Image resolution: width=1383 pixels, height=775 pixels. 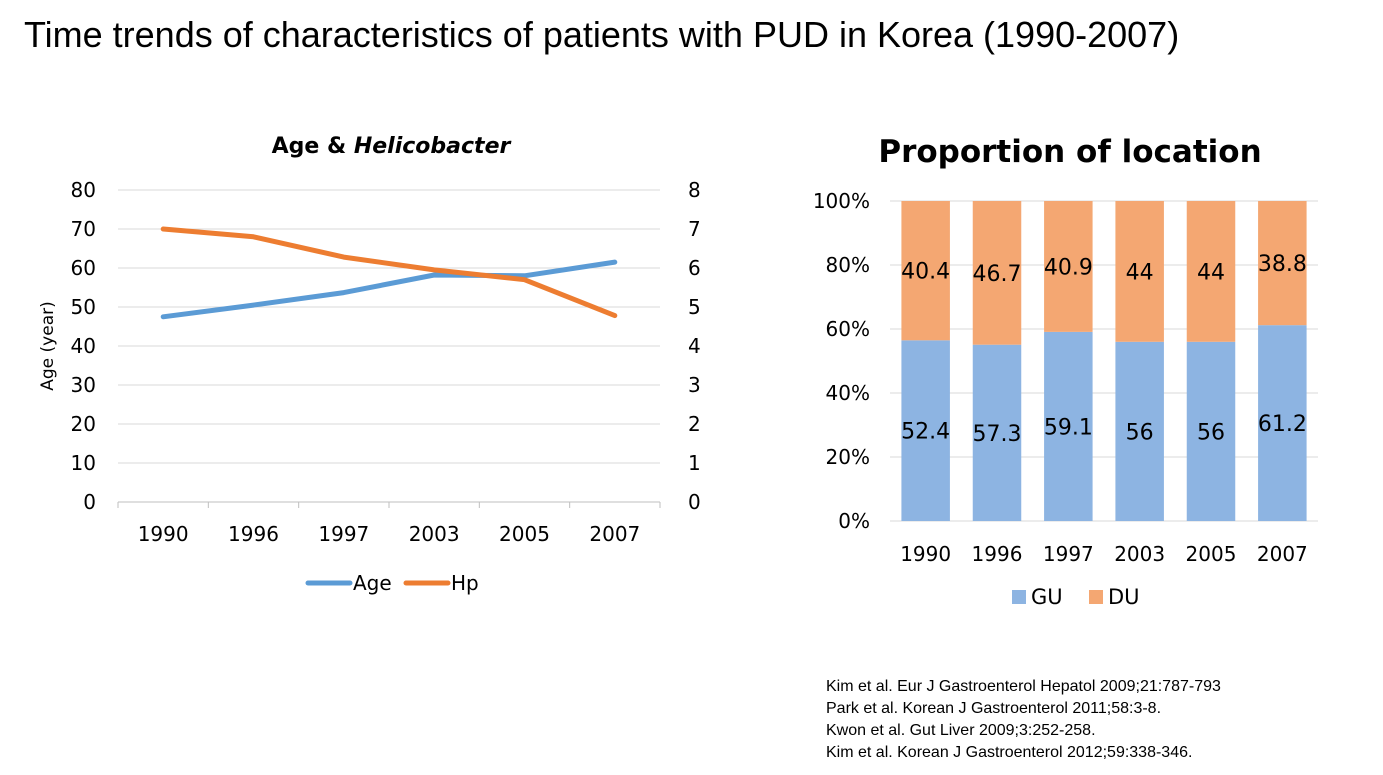 What do you see at coordinates (1047, 597) in the screenshot?
I see `legend-label-gu: GU` at bounding box center [1047, 597].